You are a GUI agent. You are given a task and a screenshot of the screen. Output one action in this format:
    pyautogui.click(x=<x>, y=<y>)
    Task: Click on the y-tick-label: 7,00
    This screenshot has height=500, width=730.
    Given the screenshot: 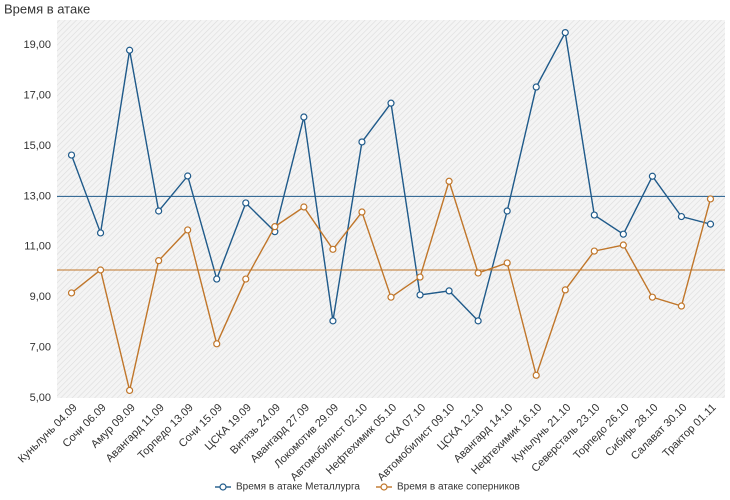 What is the action you would take?
    pyautogui.click(x=40, y=348)
    